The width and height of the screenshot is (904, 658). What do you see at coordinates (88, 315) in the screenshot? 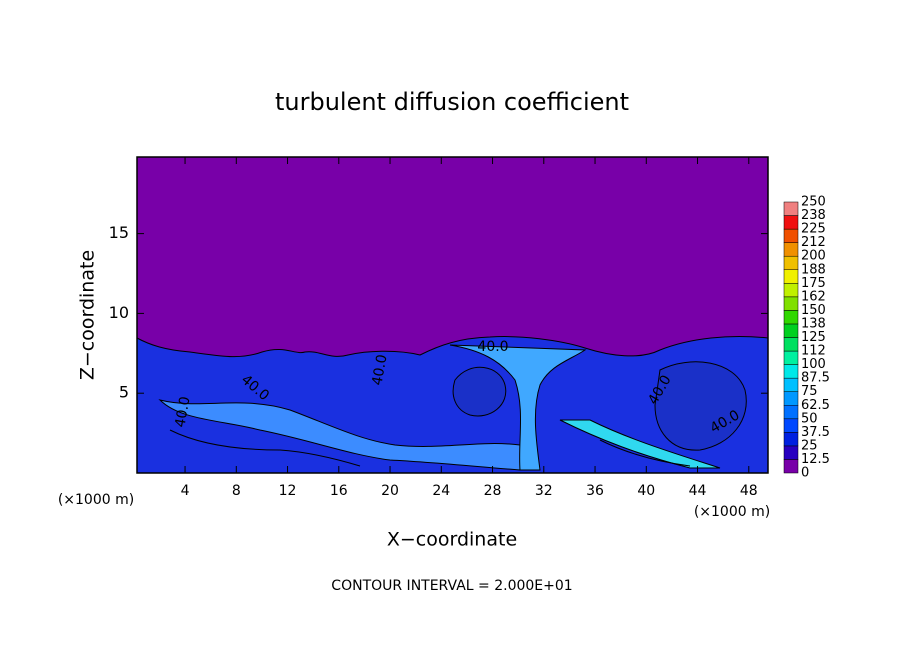
I see `y-axis-label: Z−coordinate` at bounding box center [88, 315].